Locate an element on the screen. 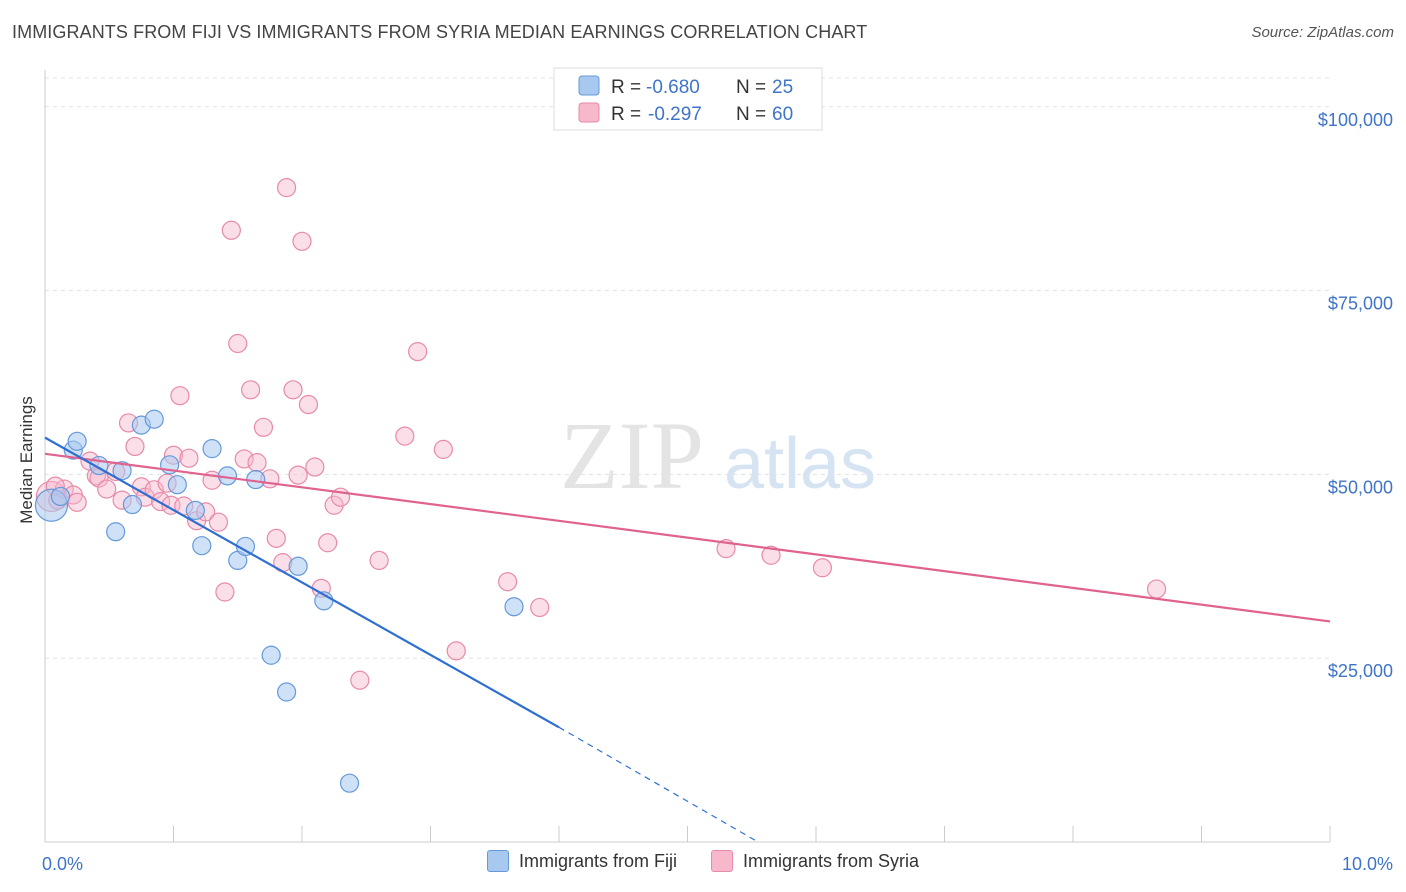  x-tick-label-end: 10.0% is located at coordinates (1367, 864).